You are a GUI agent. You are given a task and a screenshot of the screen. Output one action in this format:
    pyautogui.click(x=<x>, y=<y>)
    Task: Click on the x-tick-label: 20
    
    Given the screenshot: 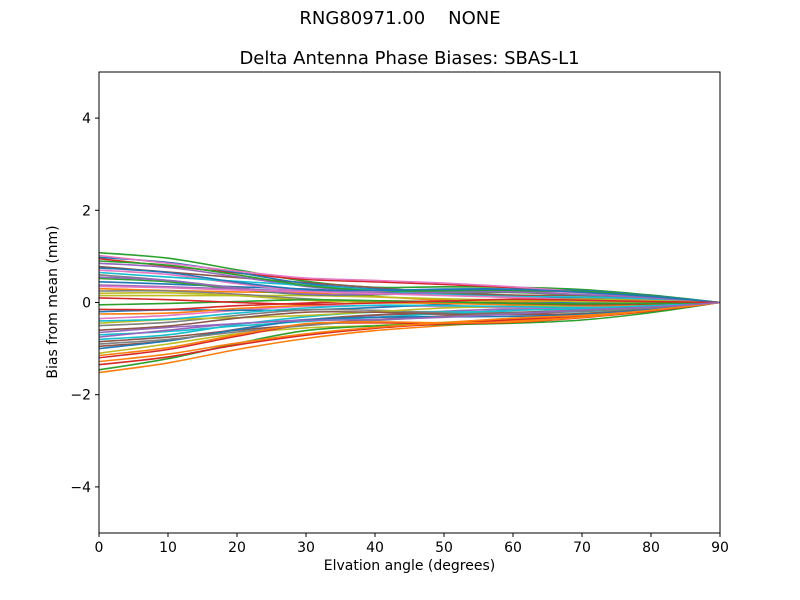 What is the action you would take?
    pyautogui.click(x=237, y=548)
    